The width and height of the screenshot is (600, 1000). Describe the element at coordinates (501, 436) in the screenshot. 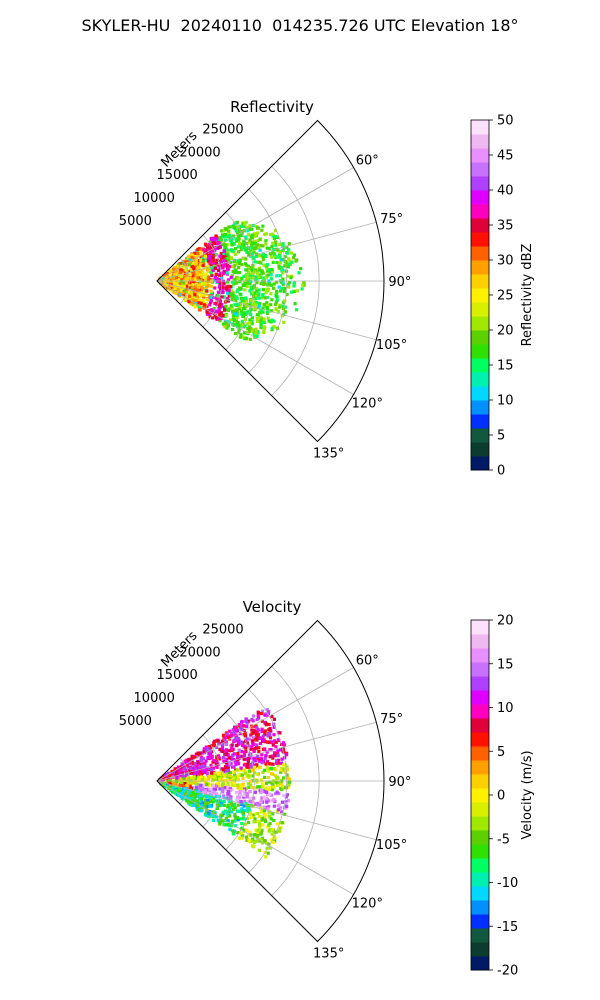

I see `colorbar-tick-label: 5` at that location.